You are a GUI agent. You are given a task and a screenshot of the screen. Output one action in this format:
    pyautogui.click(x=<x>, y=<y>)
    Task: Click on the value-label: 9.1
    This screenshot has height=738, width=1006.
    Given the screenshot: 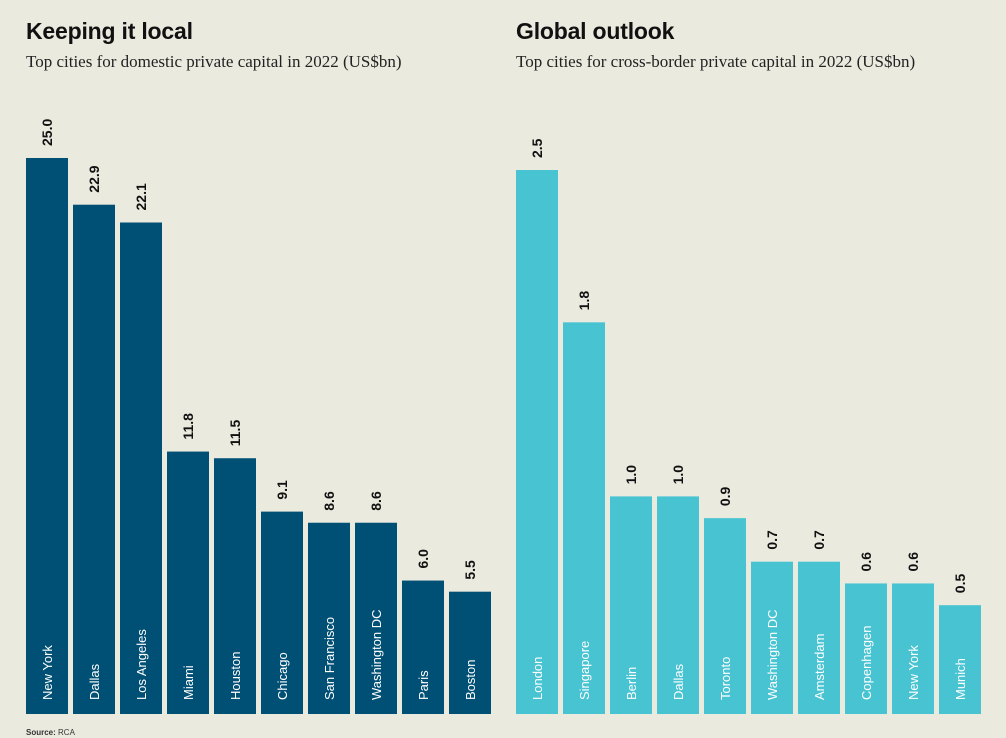 What is the action you would take?
    pyautogui.click(x=282, y=490)
    